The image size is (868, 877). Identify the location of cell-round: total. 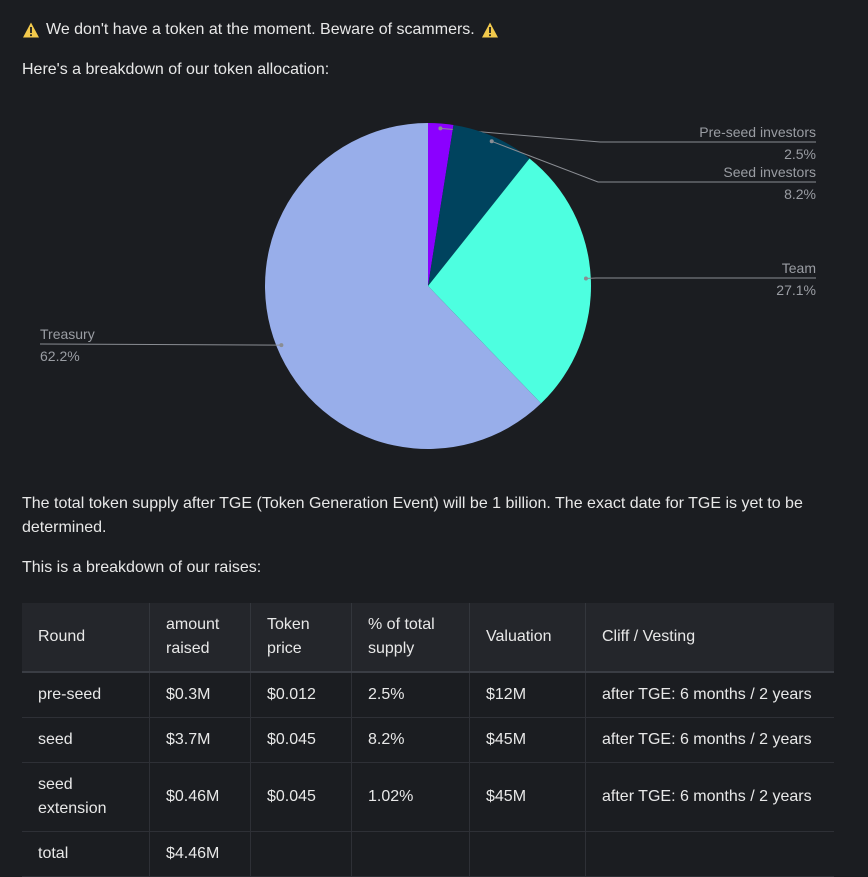
(86, 854).